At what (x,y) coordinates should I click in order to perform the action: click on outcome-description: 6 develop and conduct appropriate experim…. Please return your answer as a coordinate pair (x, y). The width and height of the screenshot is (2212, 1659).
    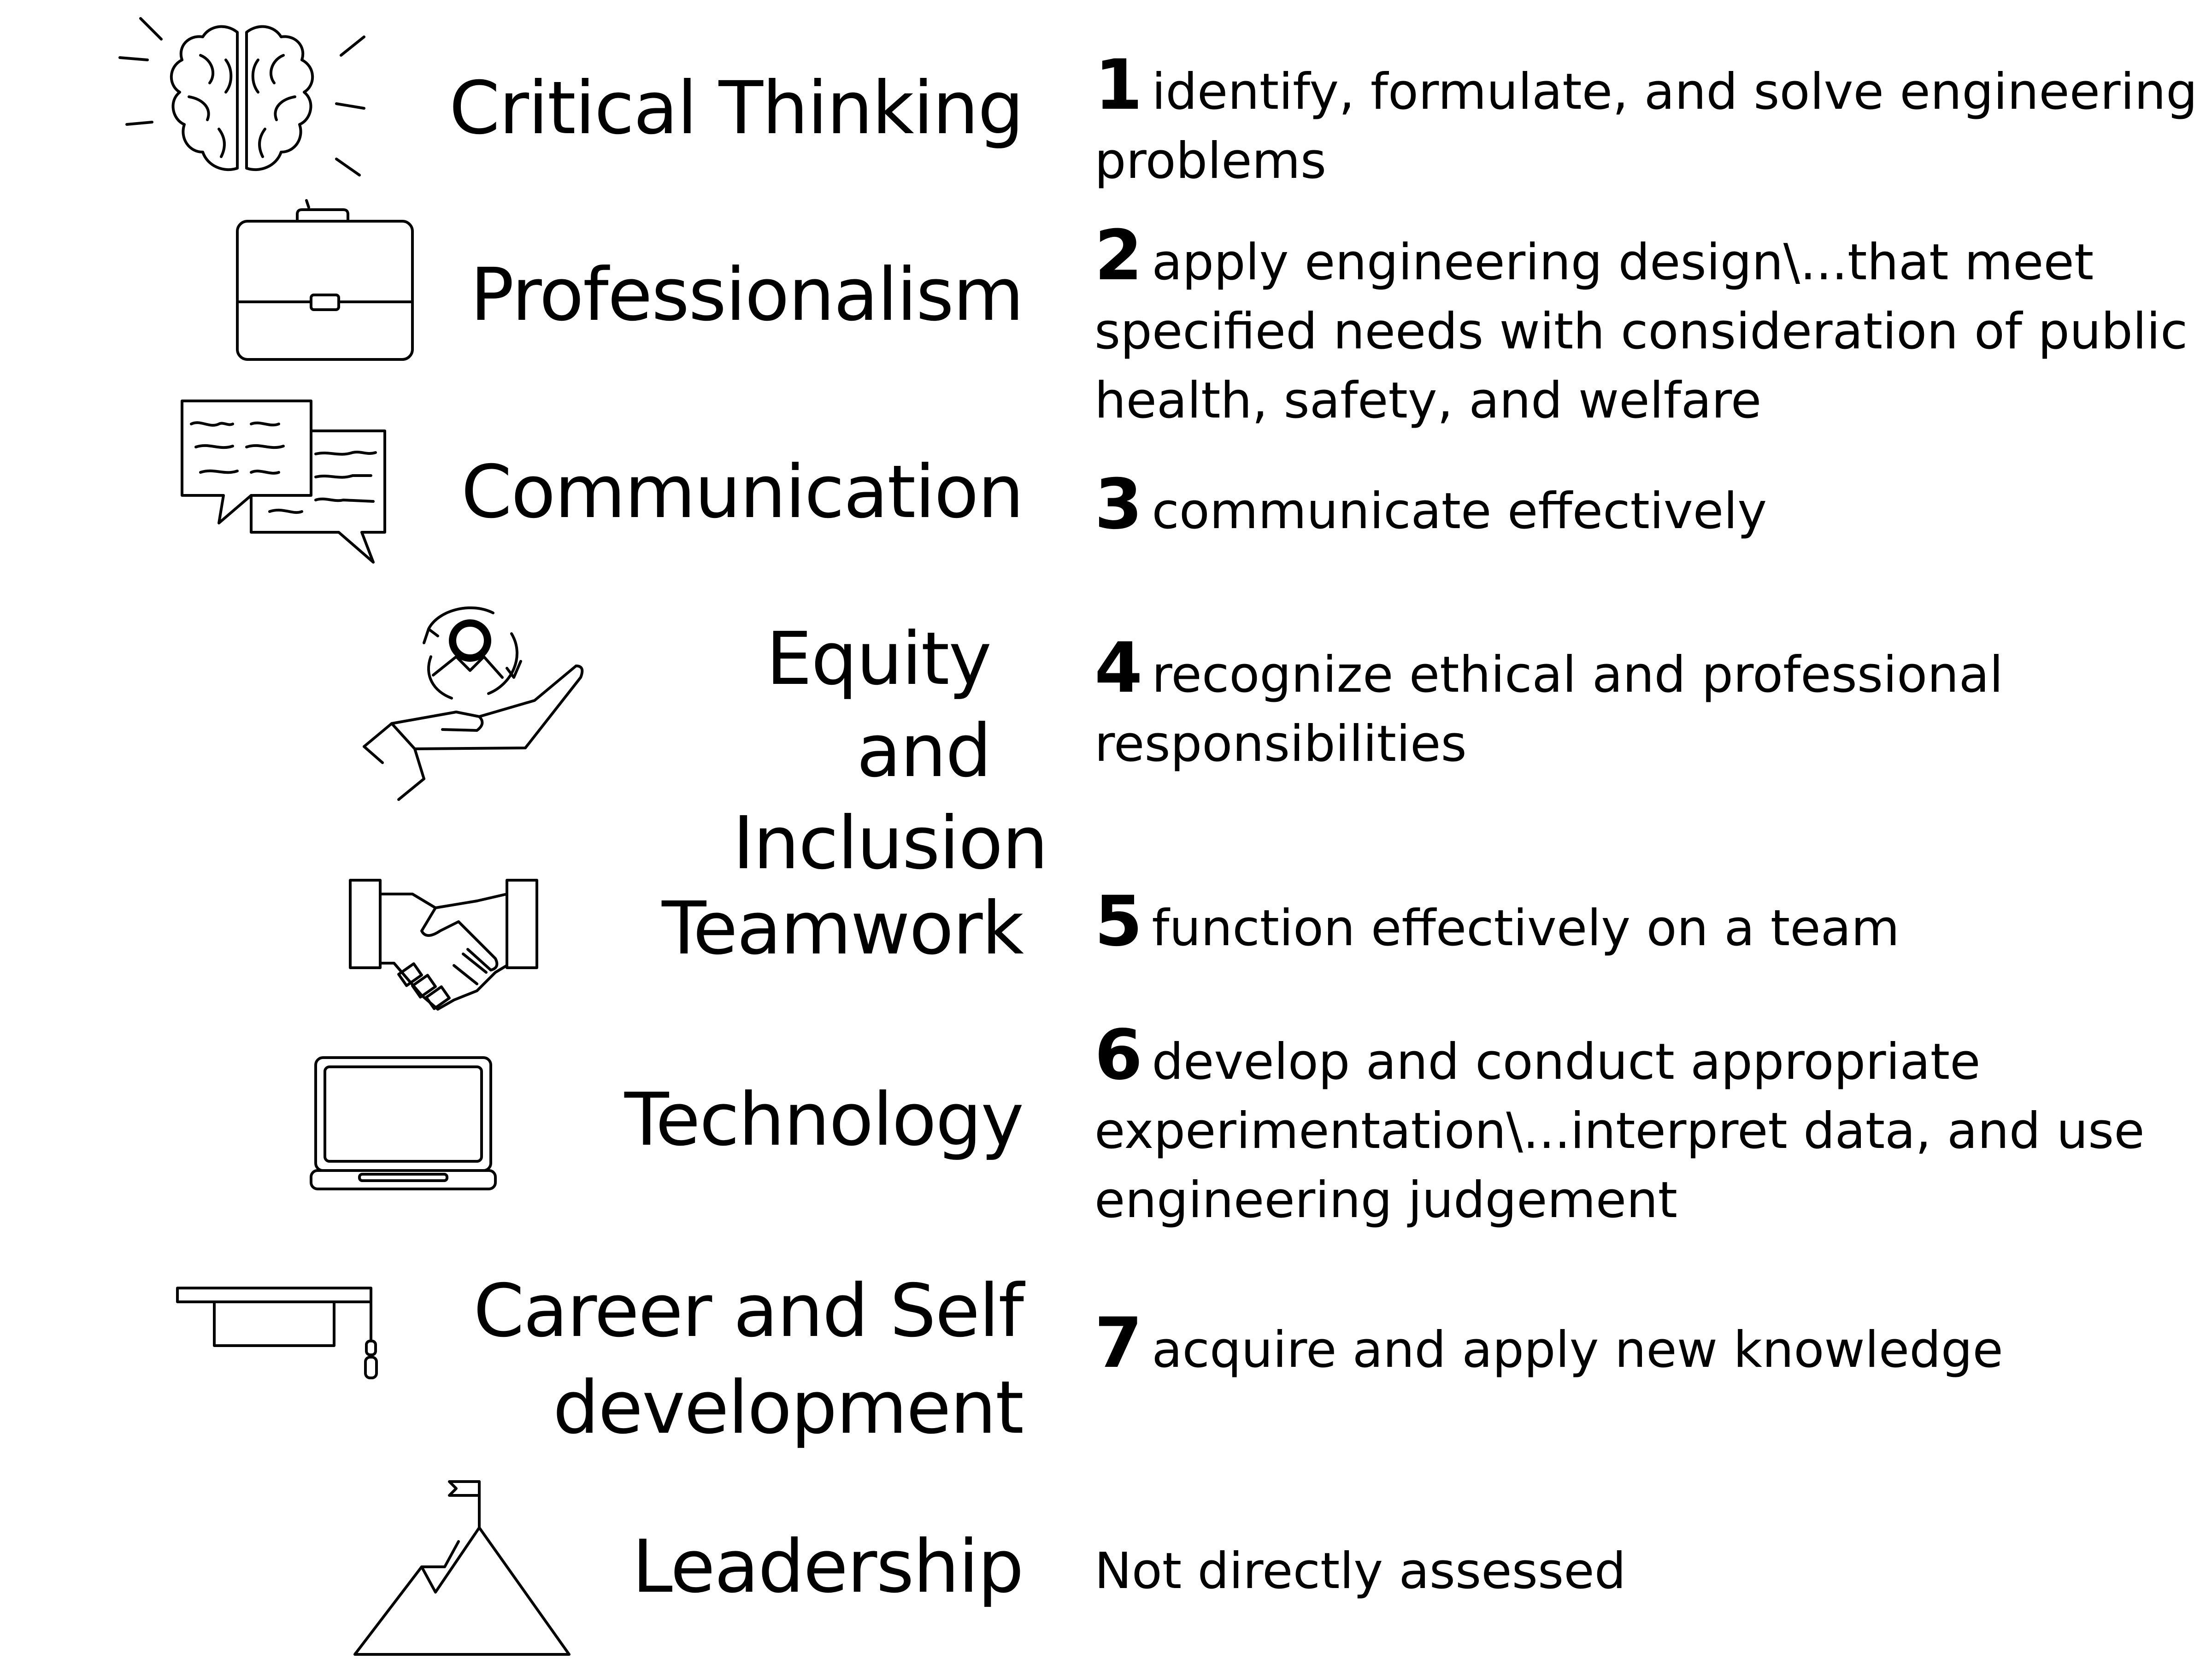
    Looking at the image, I should click on (1652, 1128).